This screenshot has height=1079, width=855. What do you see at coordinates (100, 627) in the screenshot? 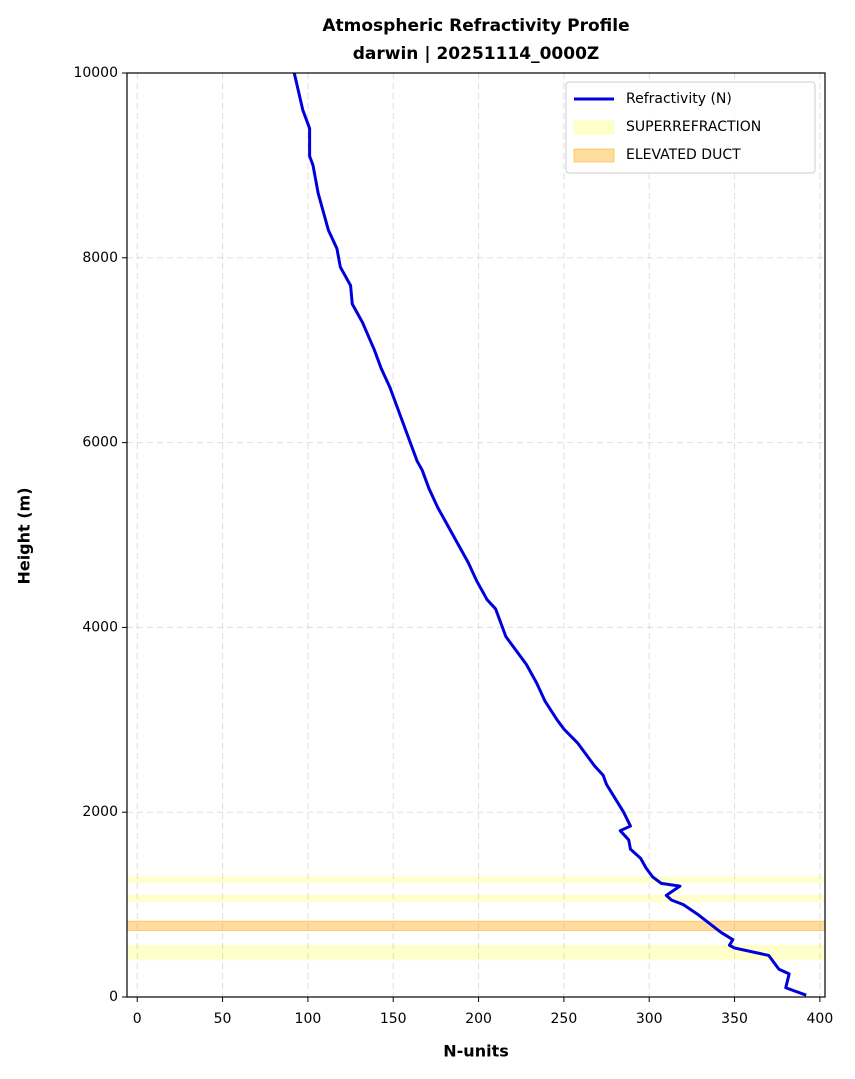
I see `y-tick-label: 4000` at bounding box center [100, 627].